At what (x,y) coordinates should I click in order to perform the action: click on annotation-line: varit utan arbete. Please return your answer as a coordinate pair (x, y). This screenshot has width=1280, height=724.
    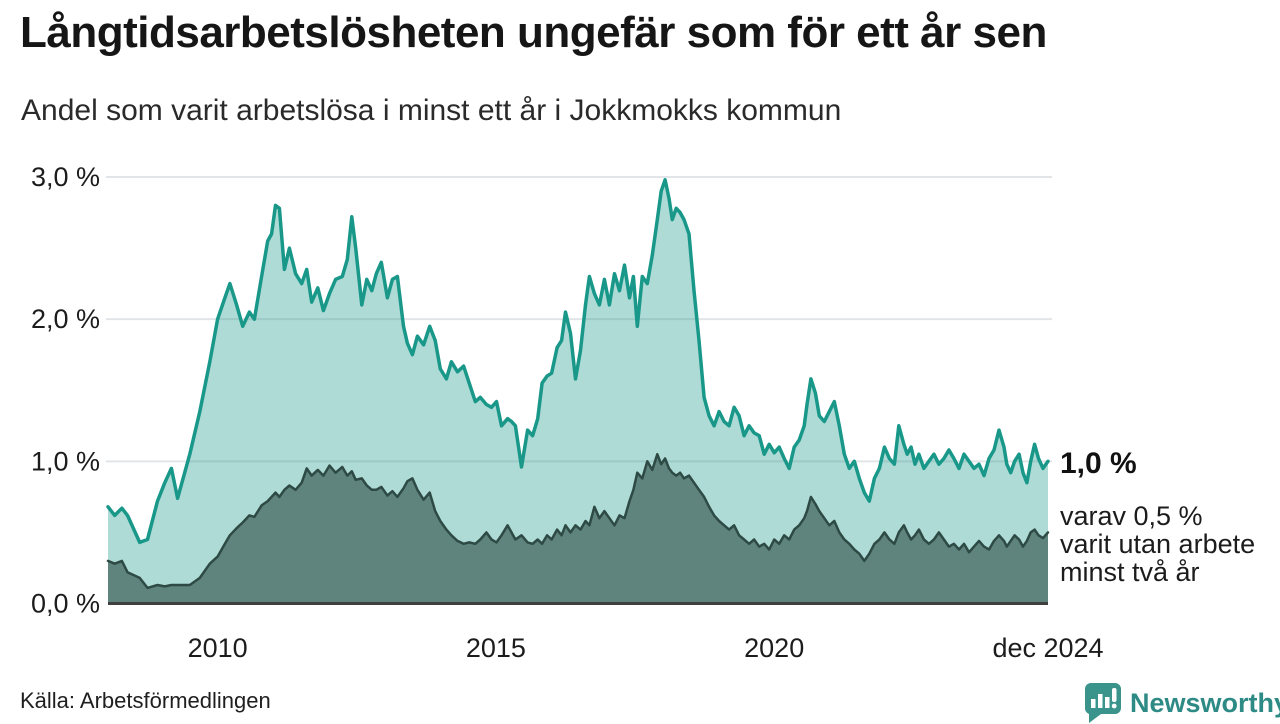
    Looking at the image, I should click on (1157, 544).